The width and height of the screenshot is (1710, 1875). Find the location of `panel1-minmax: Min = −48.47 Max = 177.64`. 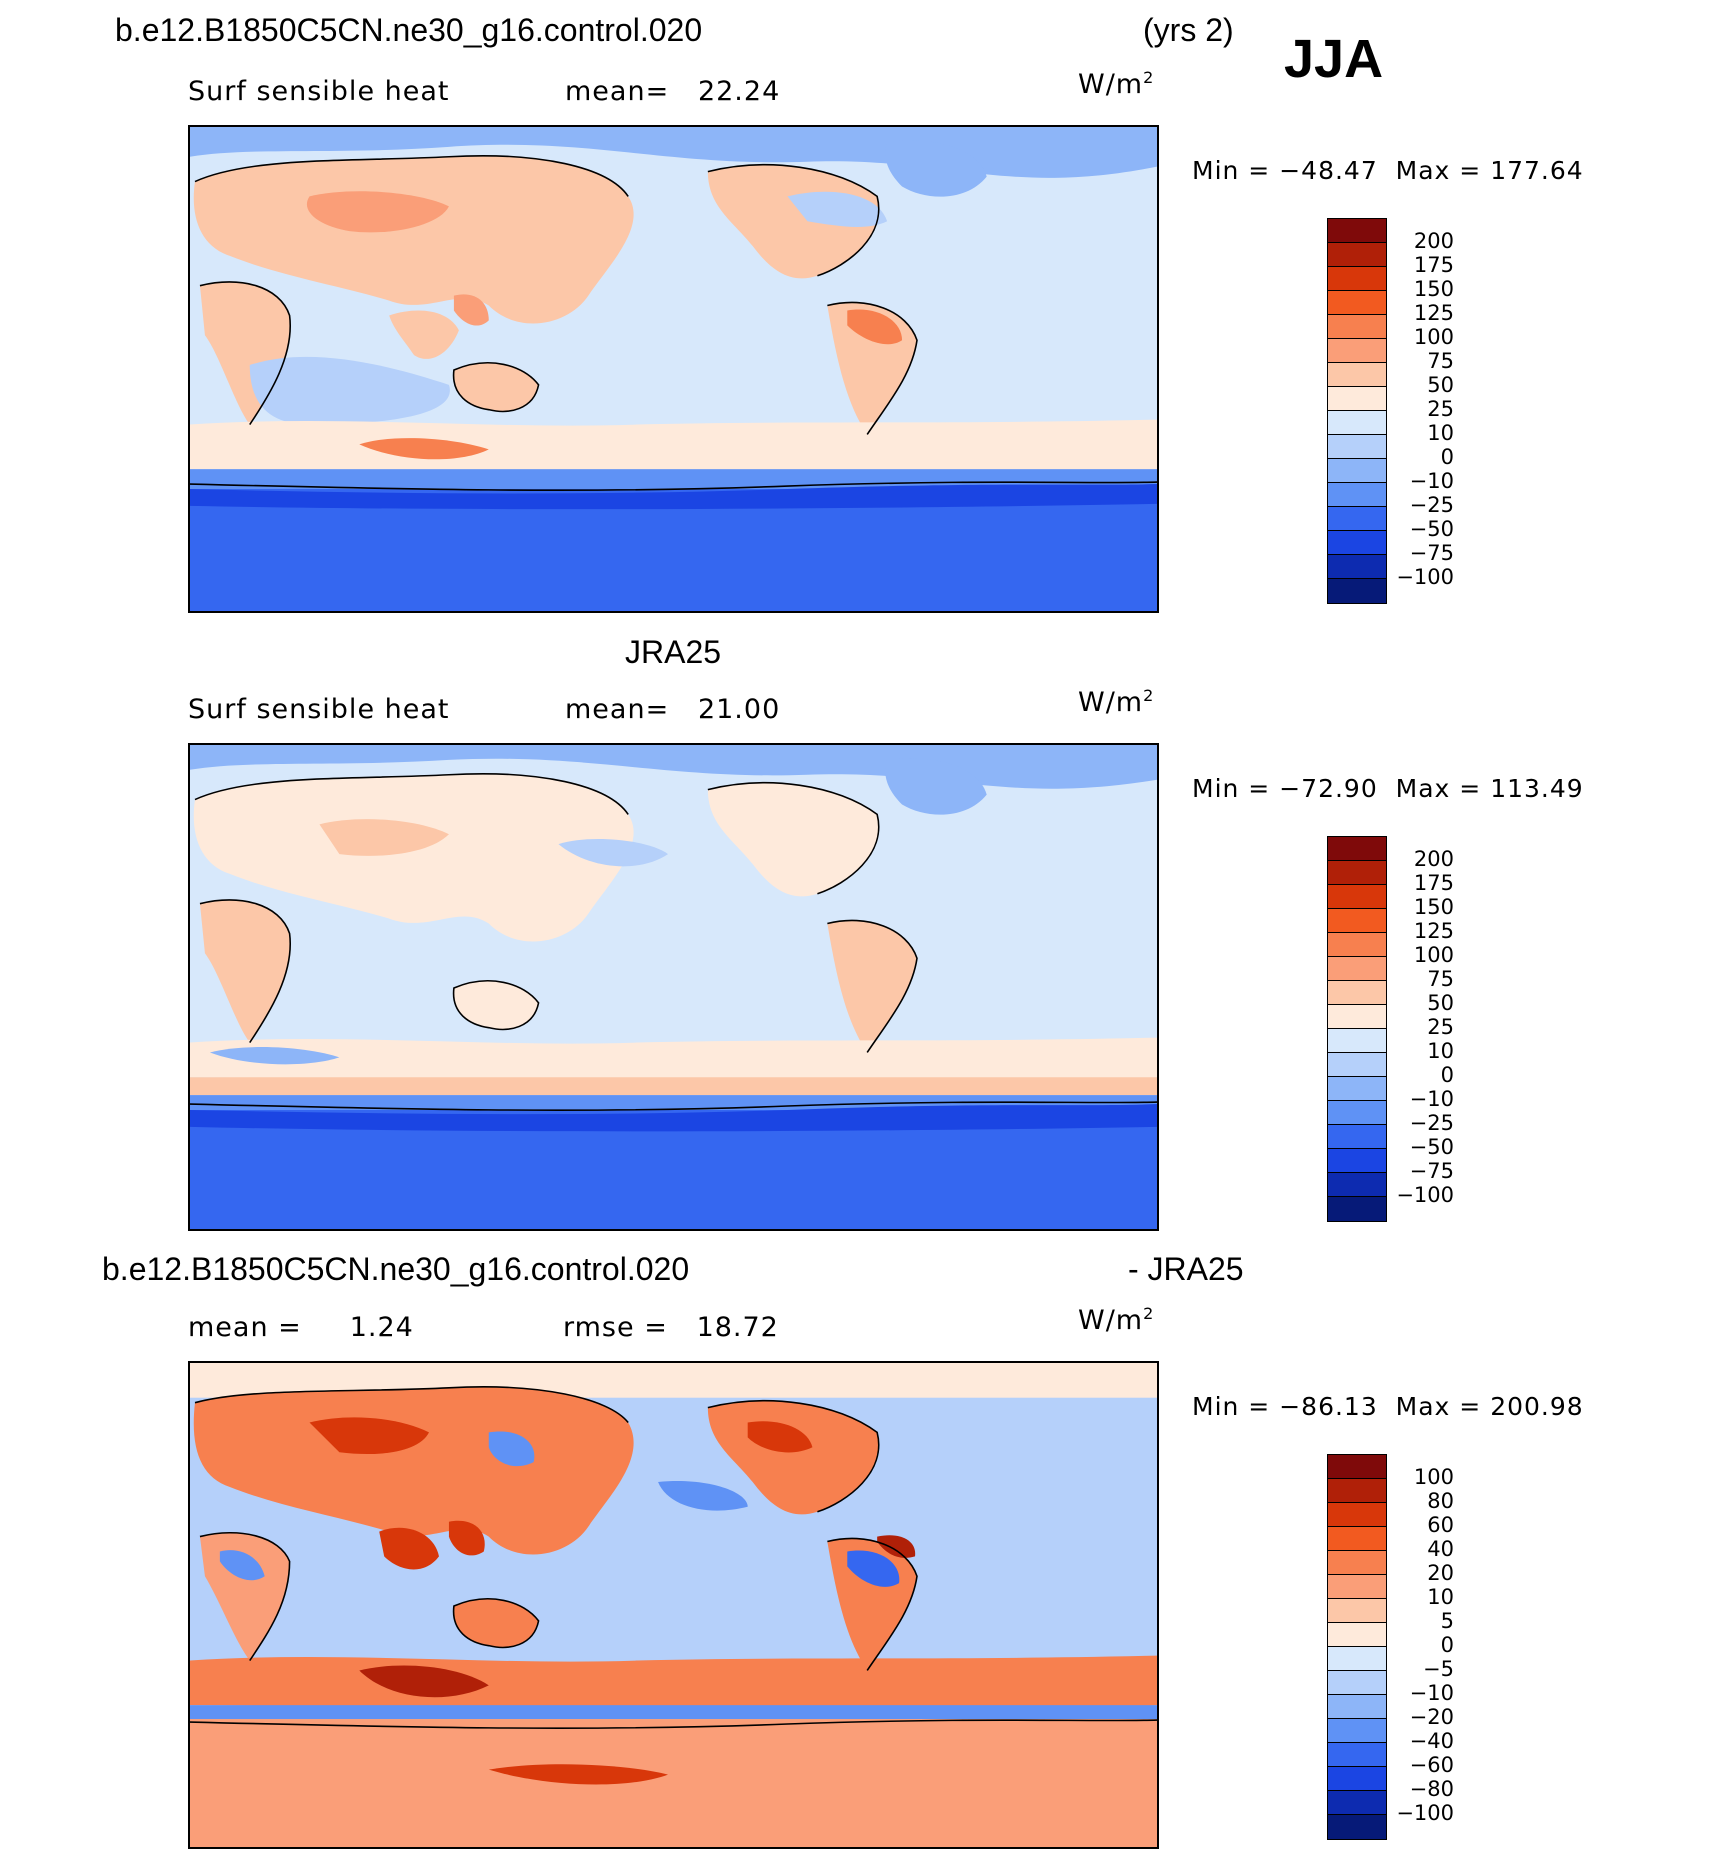

panel1-minmax: Min = −48.47 Max = 177.64 is located at coordinates (1388, 170).